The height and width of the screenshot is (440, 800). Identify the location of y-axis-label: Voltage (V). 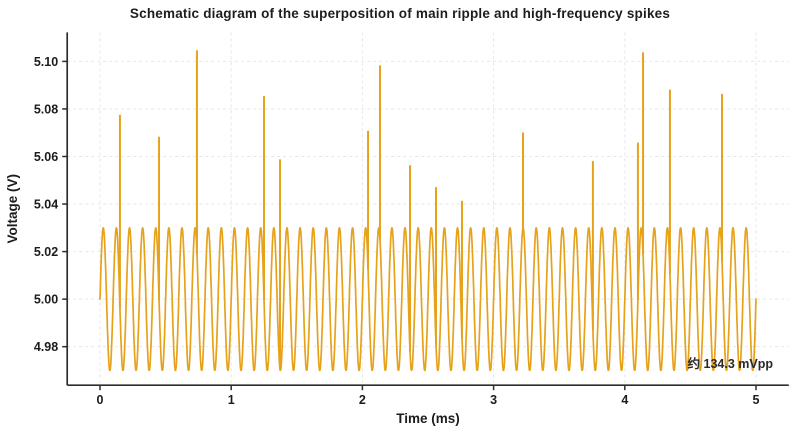
(12, 209).